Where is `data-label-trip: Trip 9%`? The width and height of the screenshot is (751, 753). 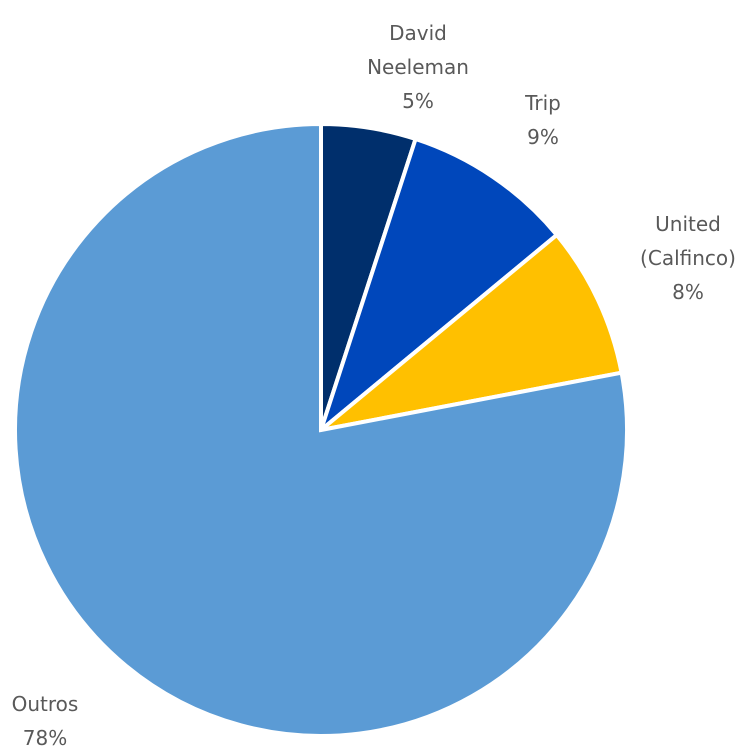 data-label-trip: Trip 9% is located at coordinates (542, 120).